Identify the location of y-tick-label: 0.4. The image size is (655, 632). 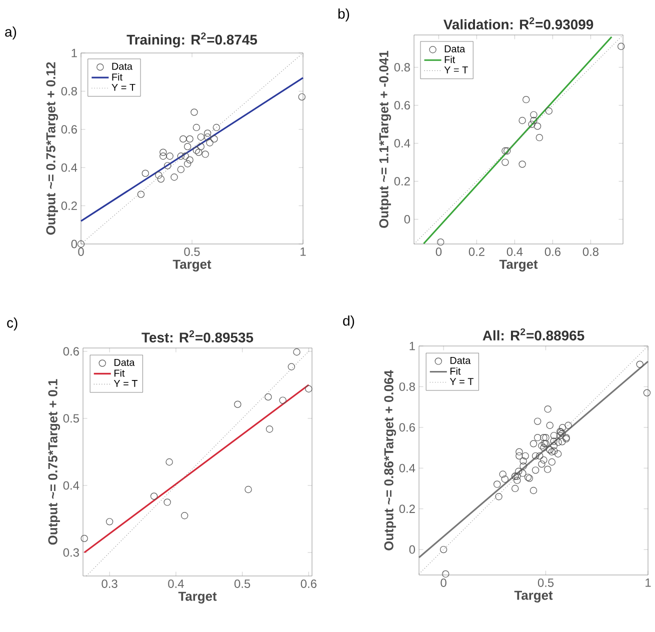
(402, 143).